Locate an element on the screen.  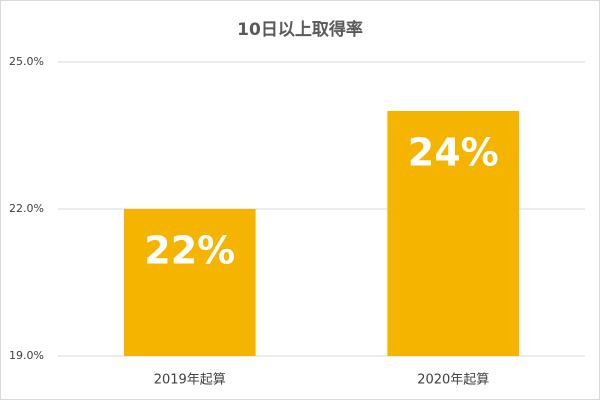
value-label: 22% is located at coordinates (189, 251).